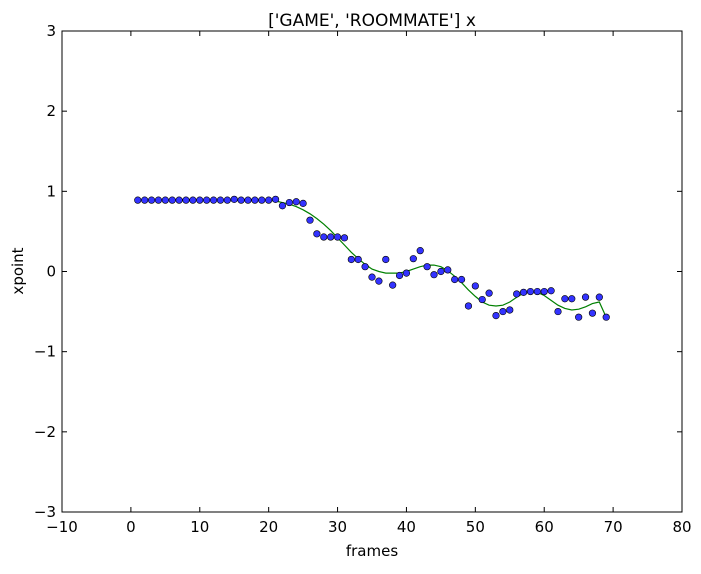  What do you see at coordinates (51, 272) in the screenshot?
I see `y-tick-label: 0` at bounding box center [51, 272].